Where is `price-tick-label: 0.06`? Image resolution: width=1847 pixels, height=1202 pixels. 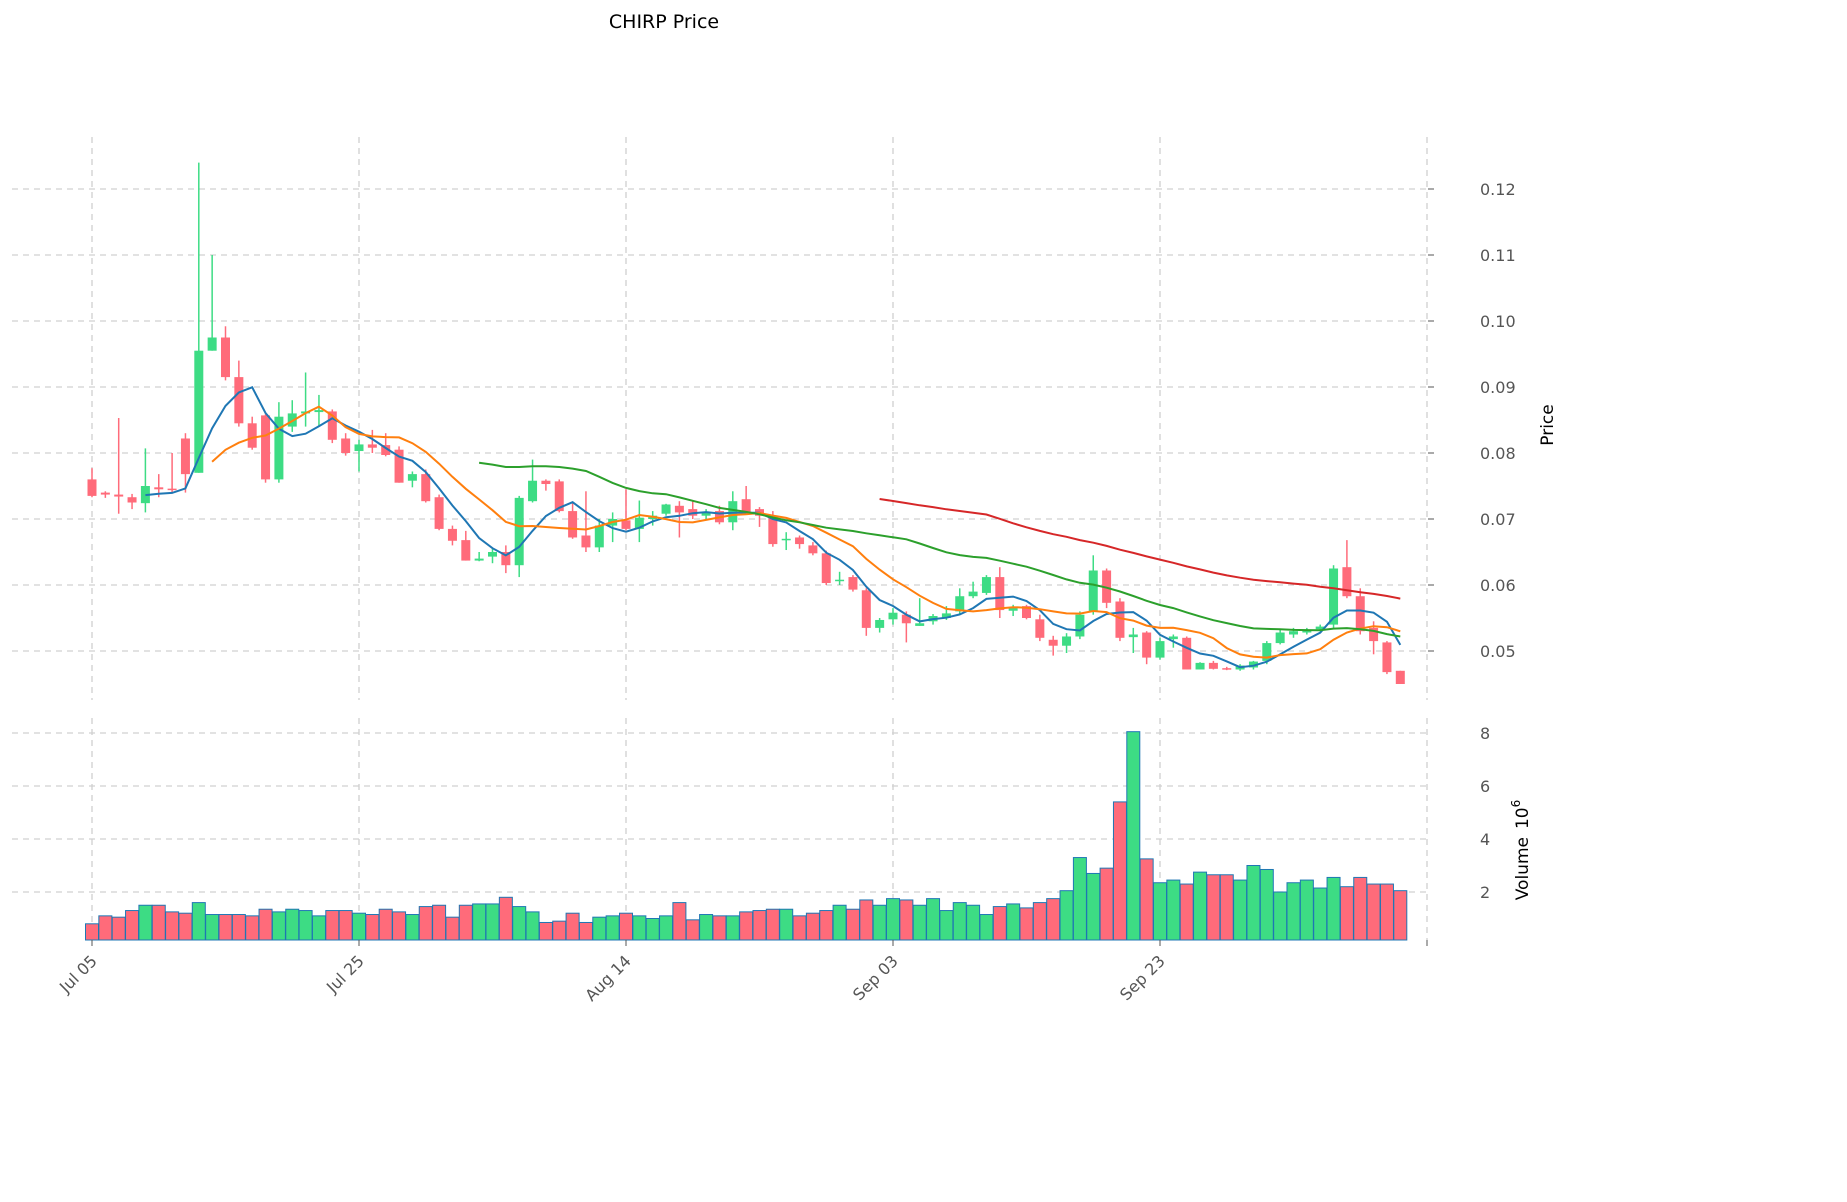 price-tick-label: 0.06 is located at coordinates (1498, 585).